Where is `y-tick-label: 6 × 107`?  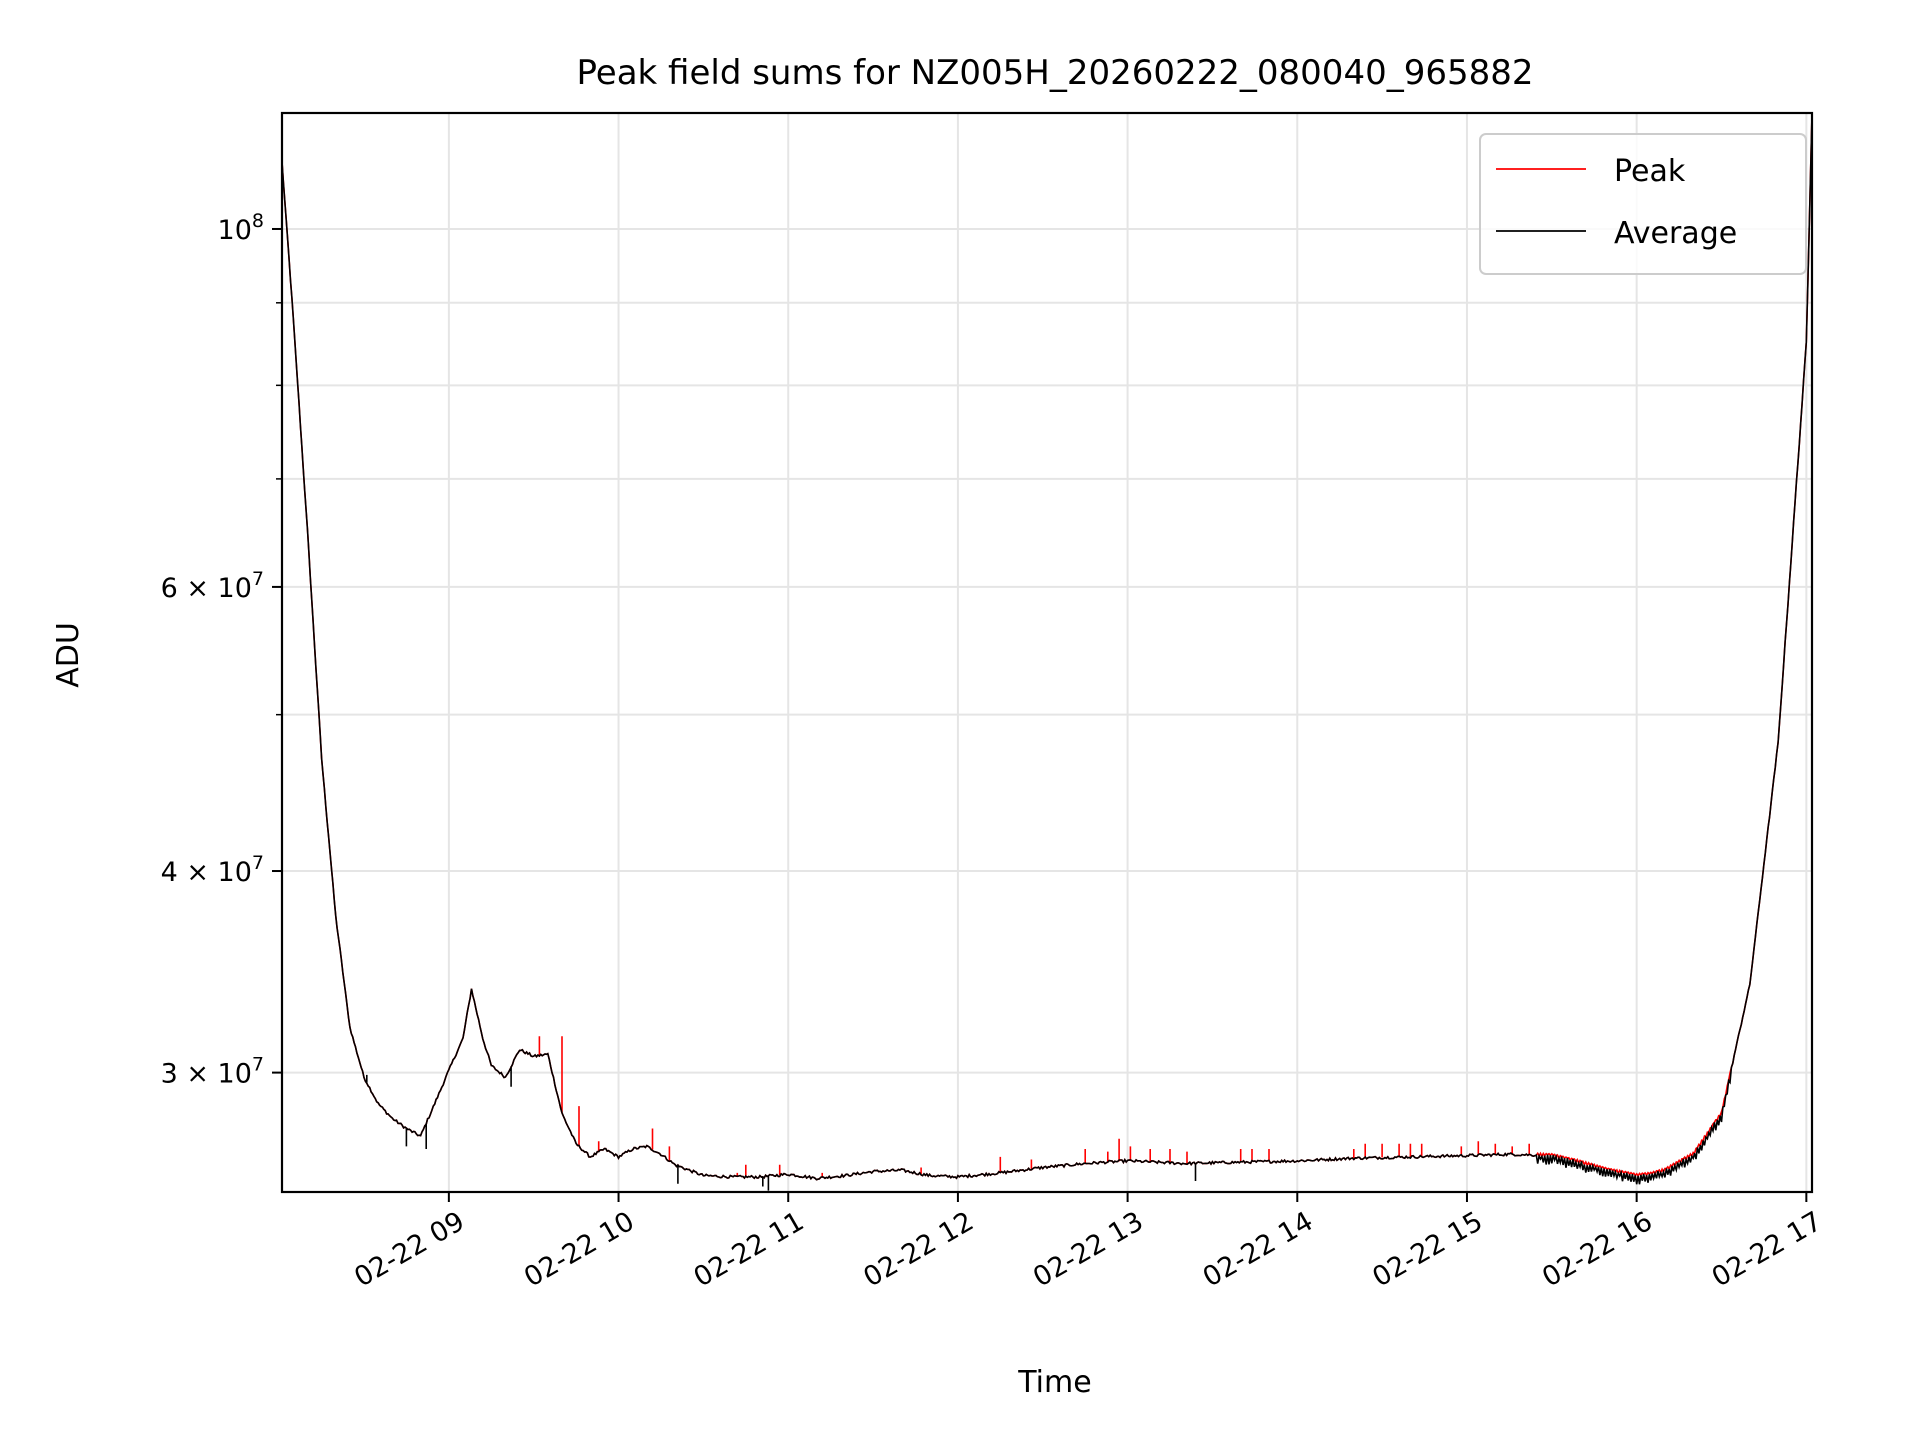 y-tick-label: 6 × 107 is located at coordinates (212, 586).